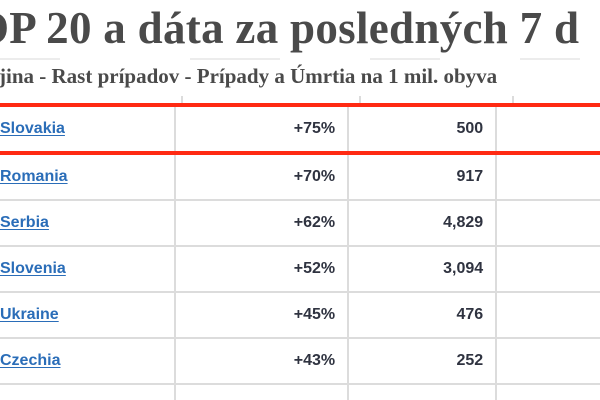  Describe the element at coordinates (88, 315) in the screenshot. I see `country-cell: Ukraine` at that location.